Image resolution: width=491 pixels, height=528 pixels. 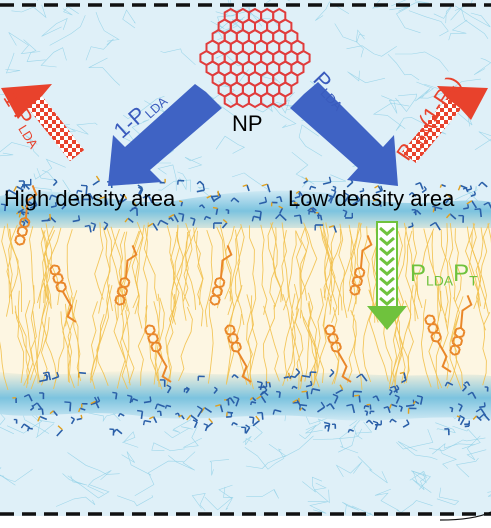 What do you see at coordinates (90, 198) in the screenshot?
I see `high-density-label: High density area` at bounding box center [90, 198].